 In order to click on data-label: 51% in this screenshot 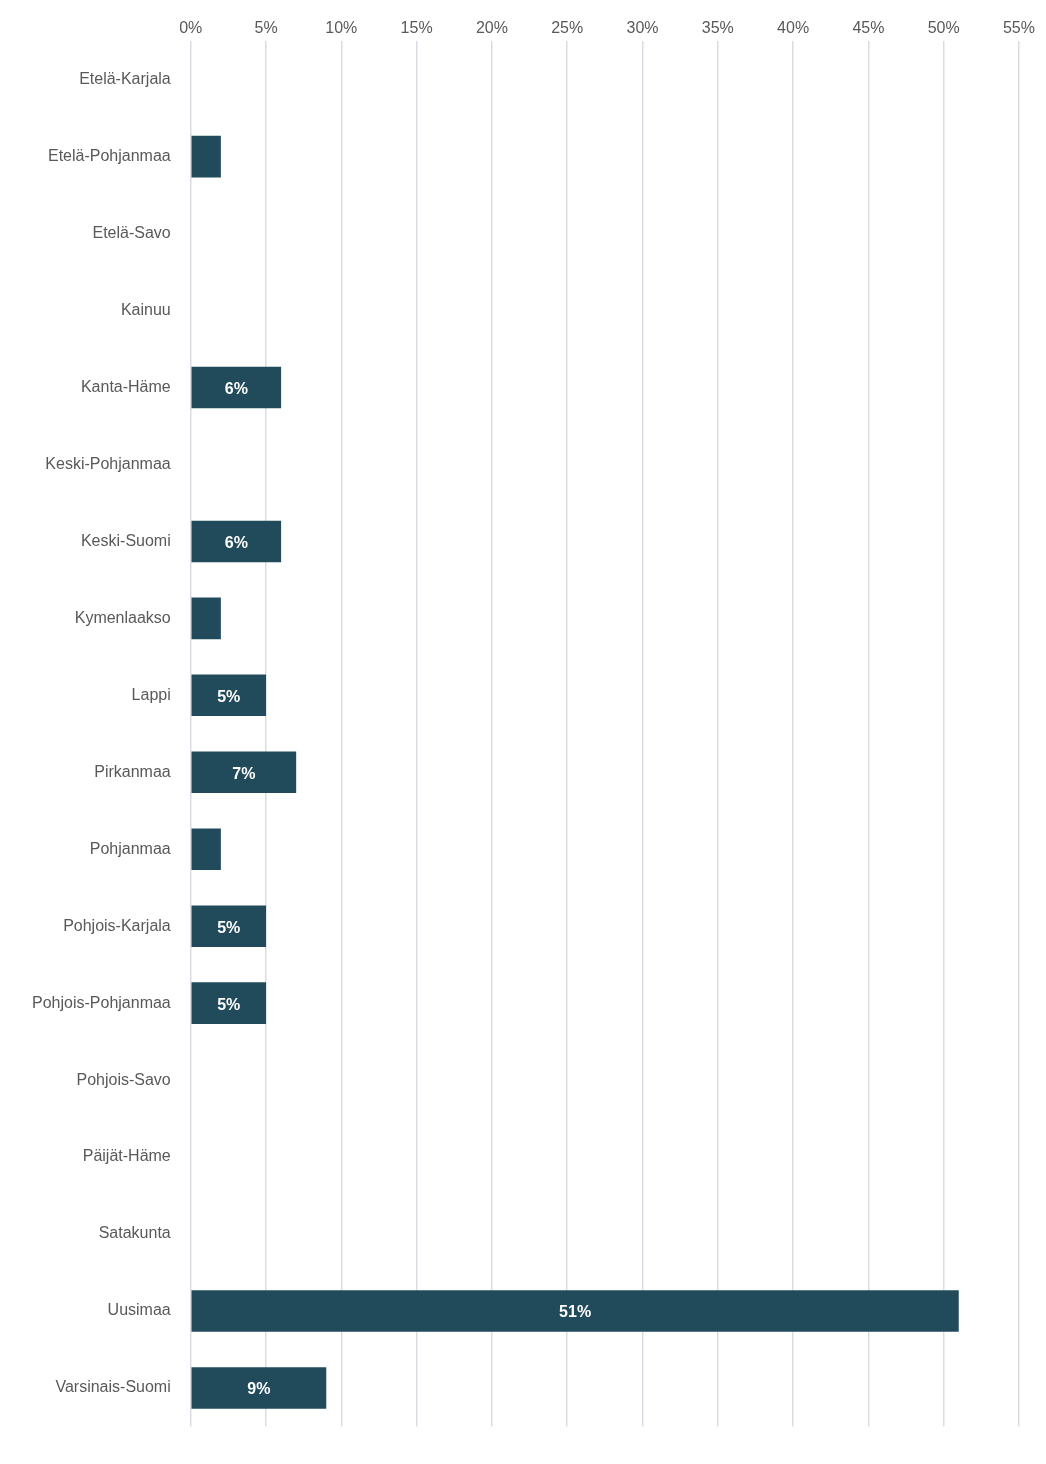, I will do `click(575, 1312)`.